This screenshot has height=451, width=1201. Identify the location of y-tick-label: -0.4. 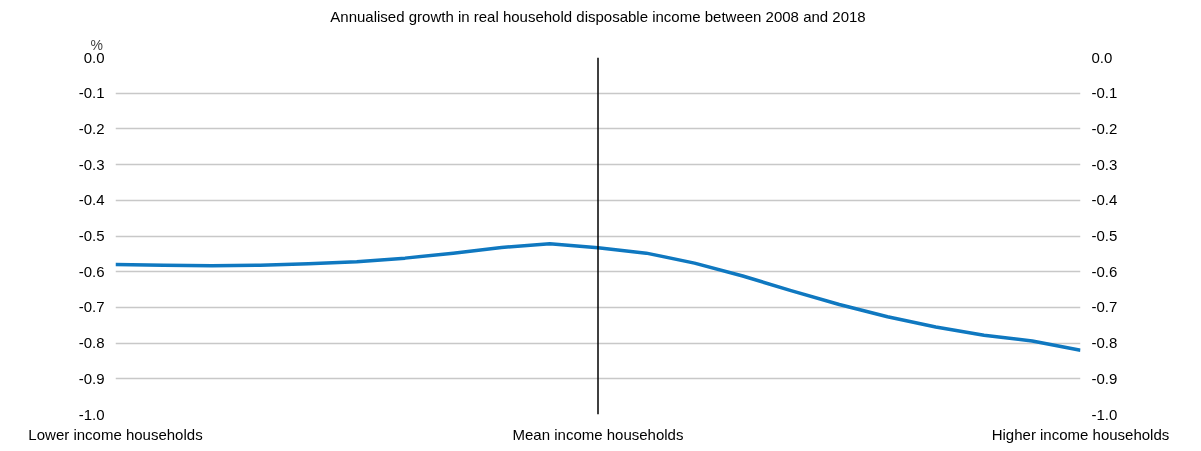
(91, 200).